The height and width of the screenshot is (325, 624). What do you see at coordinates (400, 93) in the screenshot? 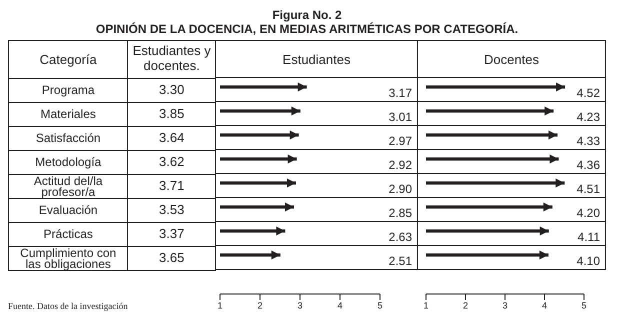
I see `data-label: 3.17` at bounding box center [400, 93].